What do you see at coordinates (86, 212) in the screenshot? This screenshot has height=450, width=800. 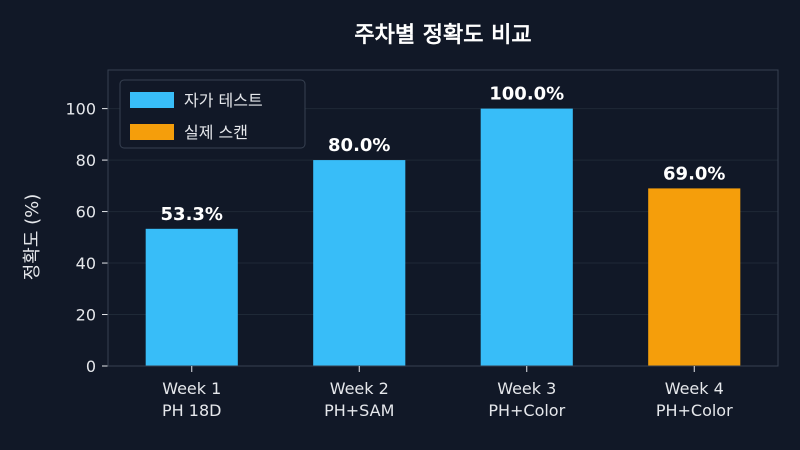 I see `y-tick-label: 60` at bounding box center [86, 212].